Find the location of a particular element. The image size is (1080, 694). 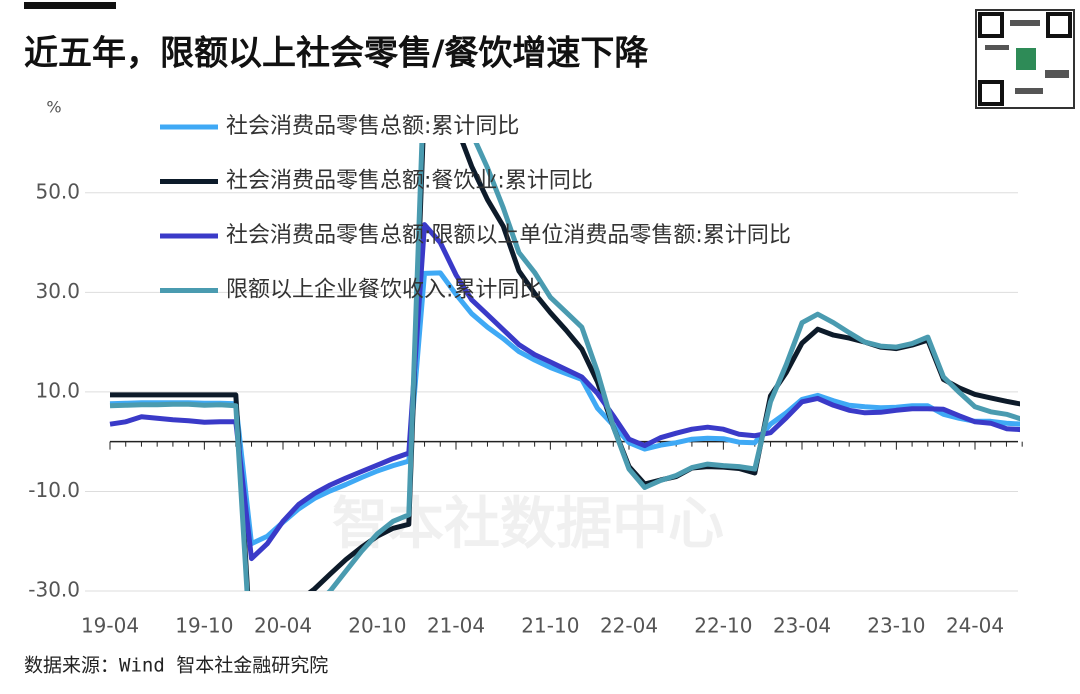

y-tick-label: 50.0 is located at coordinates (57, 191).